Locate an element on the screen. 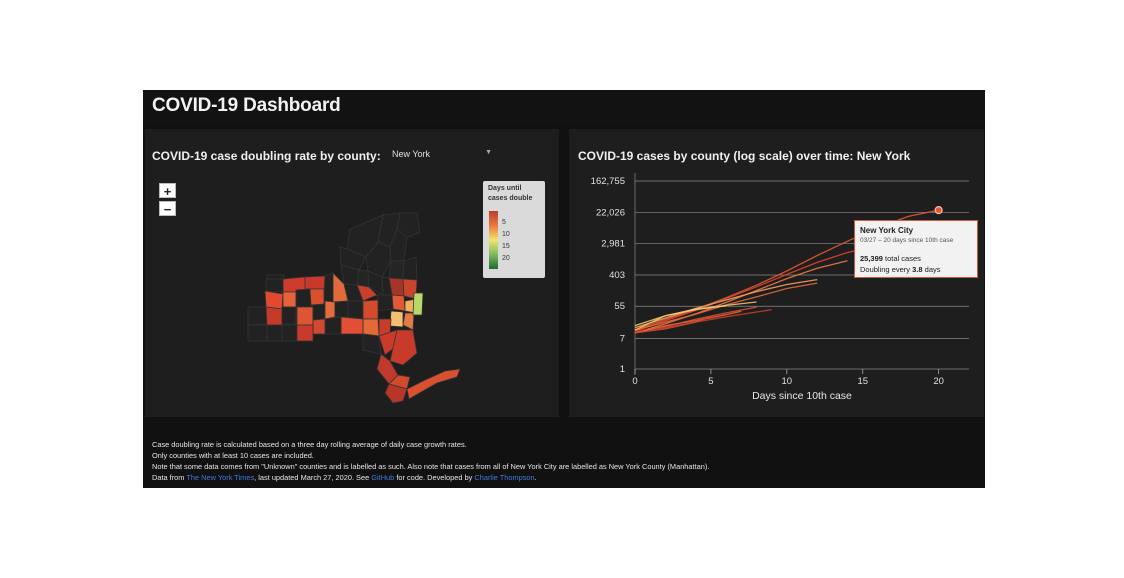  county-niagara is located at coordinates (275, 277).